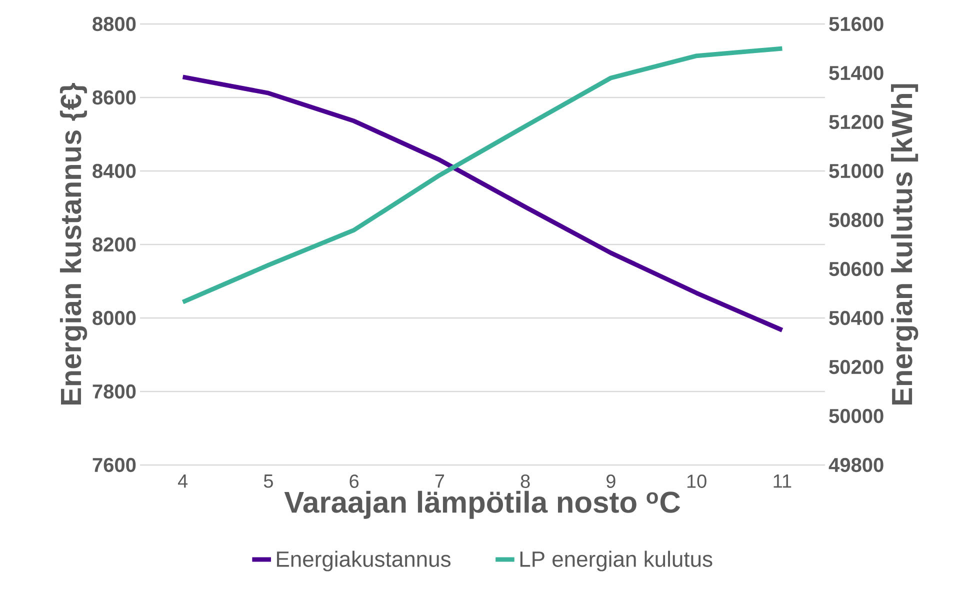  What do you see at coordinates (114, 318) in the screenshot?
I see `y-tick-label: 8000` at bounding box center [114, 318].